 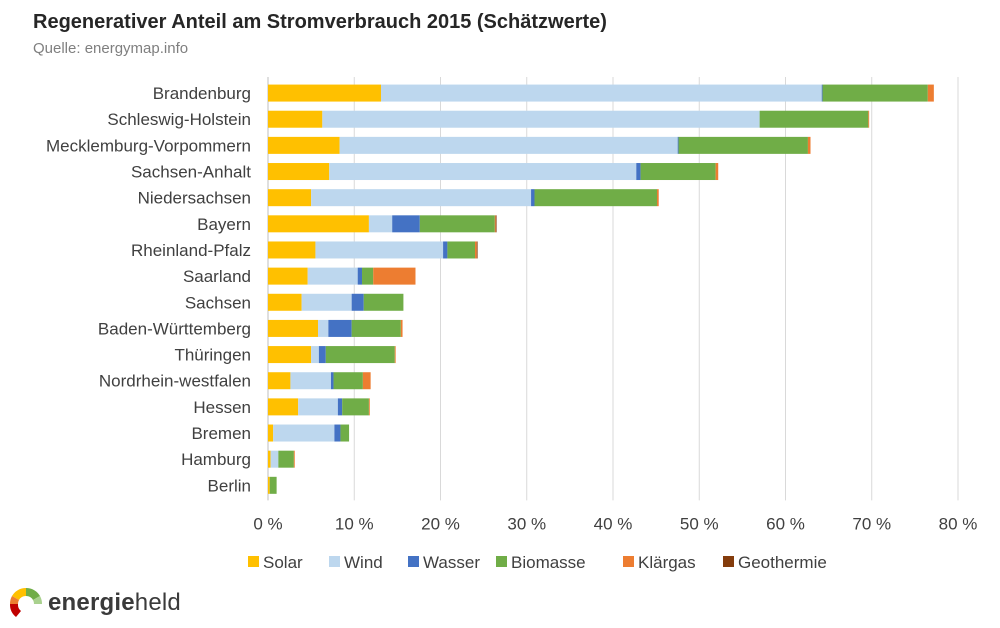 What do you see at coordinates (958, 523) in the screenshot?
I see `x-tick-label: 80 %` at bounding box center [958, 523].